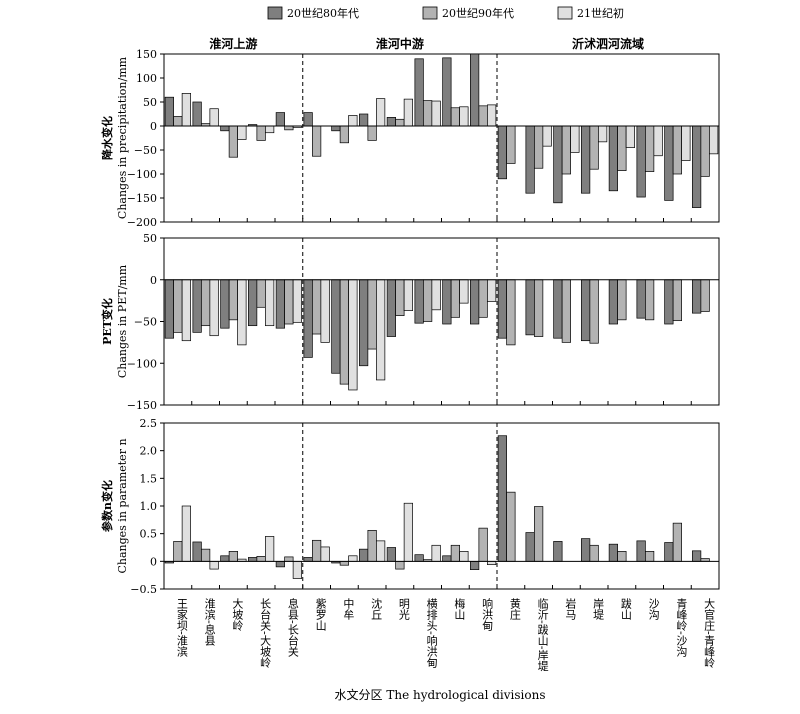 The image size is (800, 714). What do you see at coordinates (348, 609) in the screenshot?
I see `category-label: 中牟` at bounding box center [348, 609].